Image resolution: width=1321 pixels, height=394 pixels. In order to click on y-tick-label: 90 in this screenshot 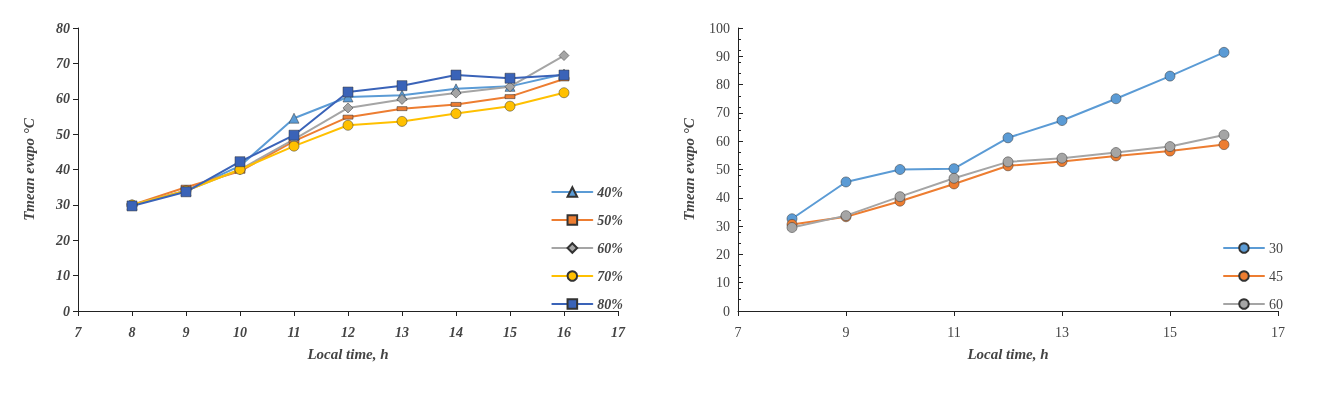, I will do `click(723, 56)`.